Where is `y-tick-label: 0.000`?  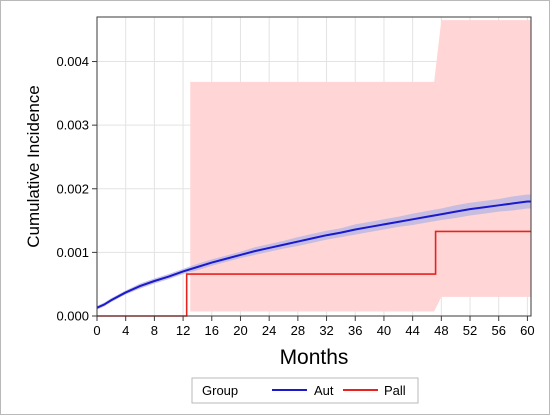
y-tick-label: 0.000 is located at coordinates (72, 316).